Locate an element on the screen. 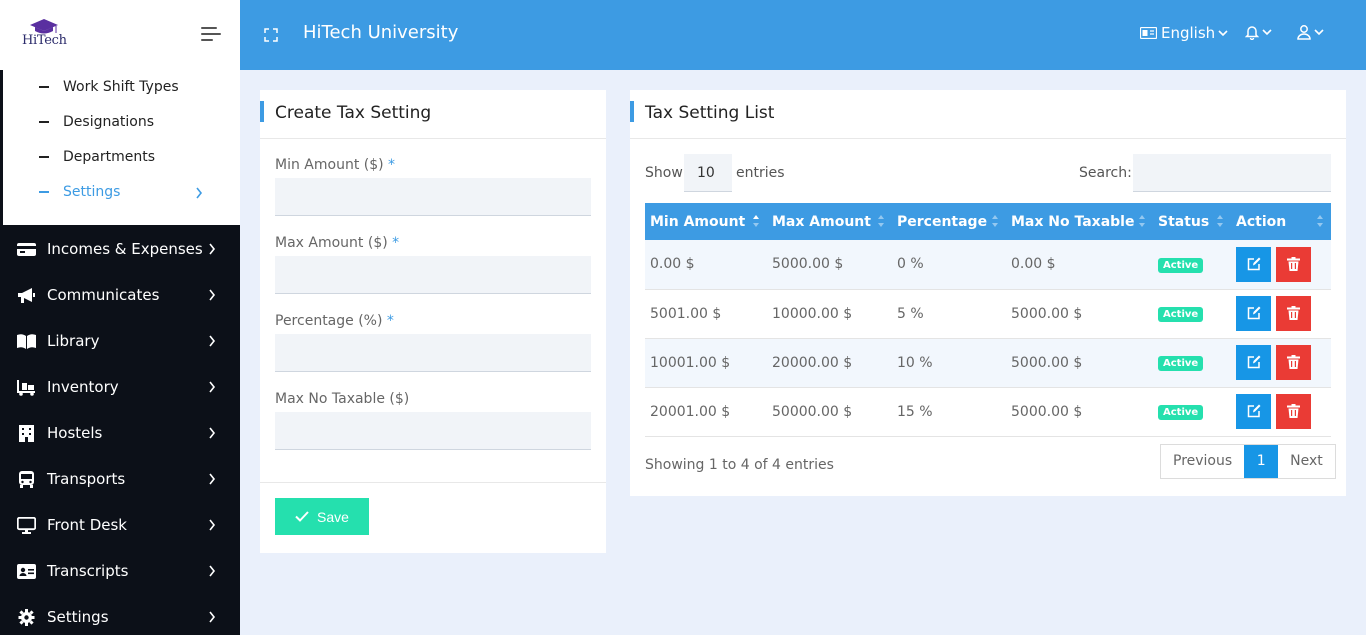  sidebar-item-label: Incomes & Expenses is located at coordinates (125, 249).